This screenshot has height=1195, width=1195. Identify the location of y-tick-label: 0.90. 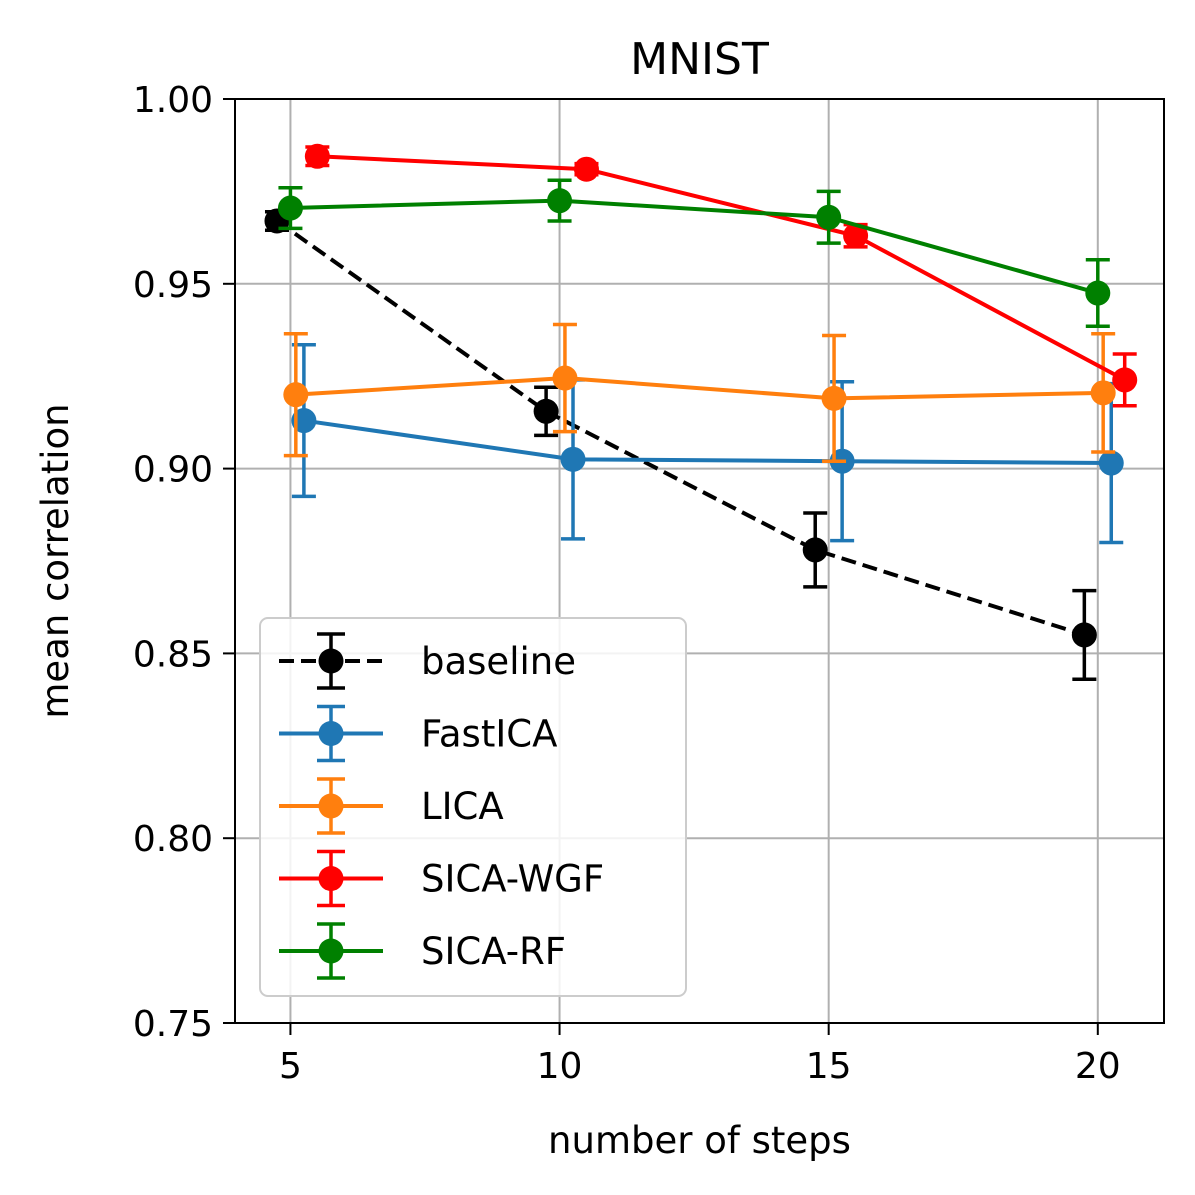
(173, 470).